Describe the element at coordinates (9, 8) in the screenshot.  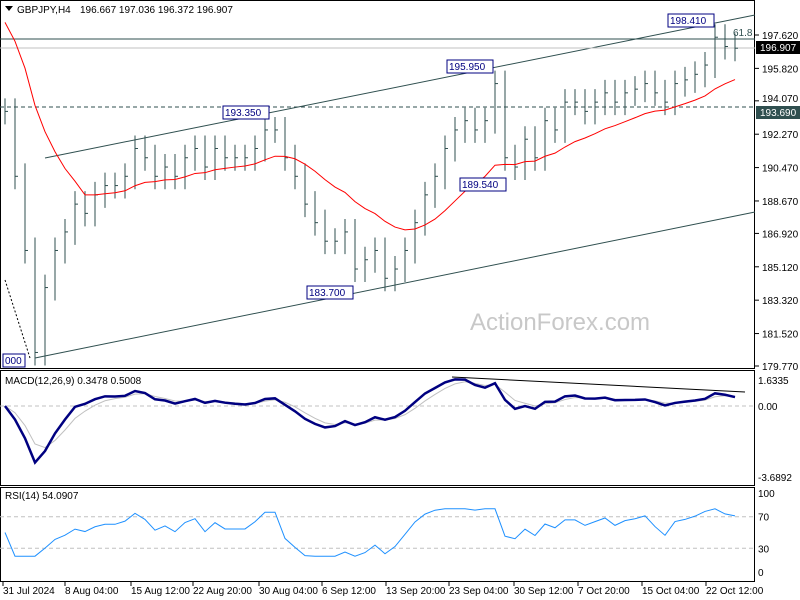
I see `collapse-triangle-icon` at that location.